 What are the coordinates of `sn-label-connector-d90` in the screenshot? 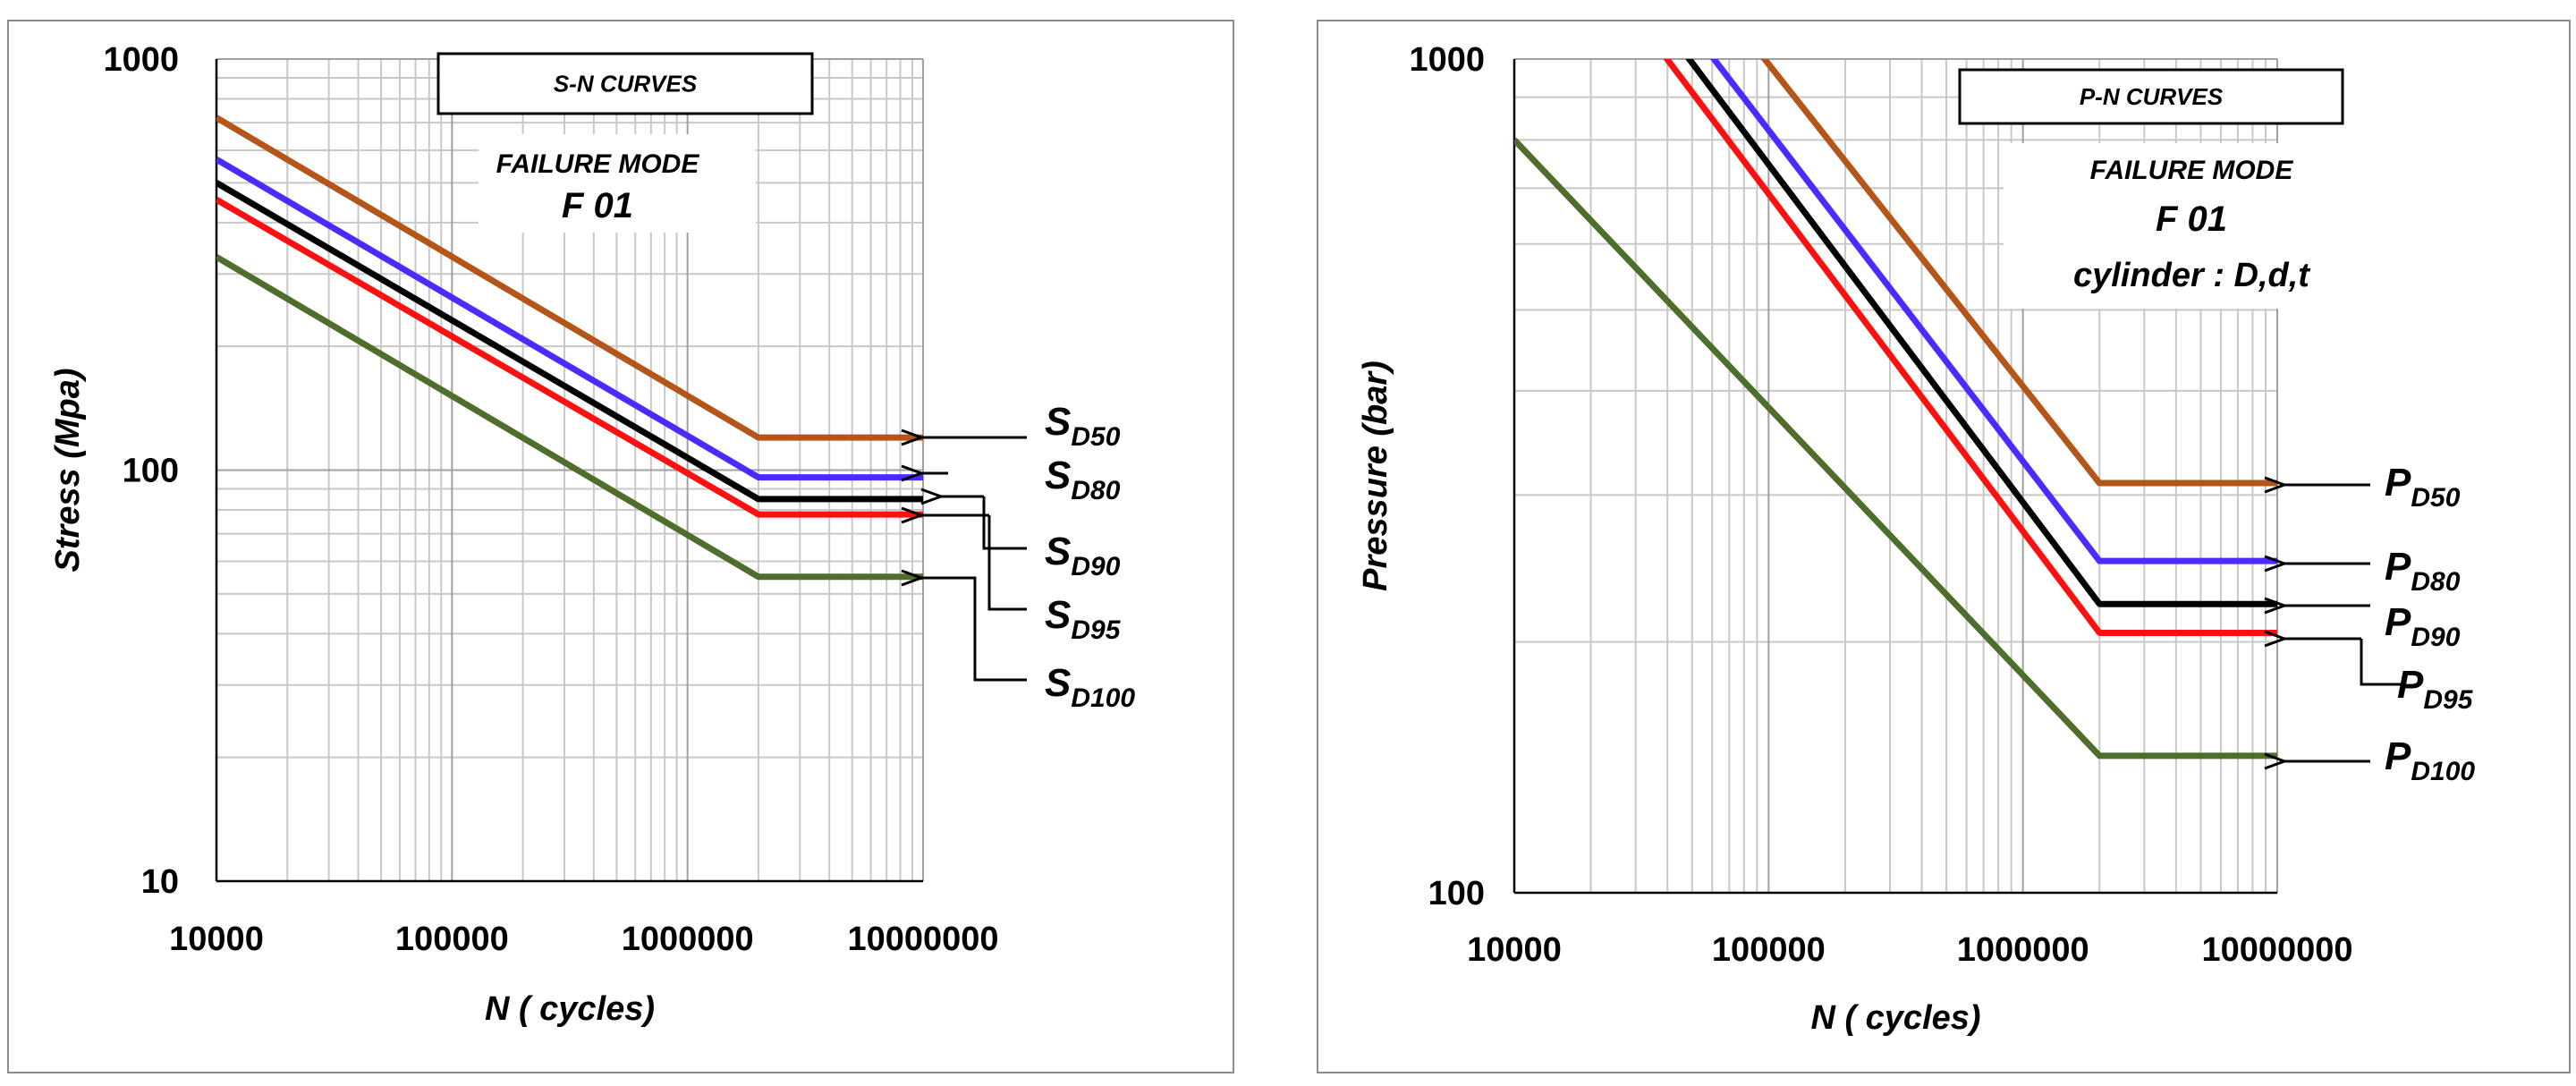 It's located at (1004, 523).